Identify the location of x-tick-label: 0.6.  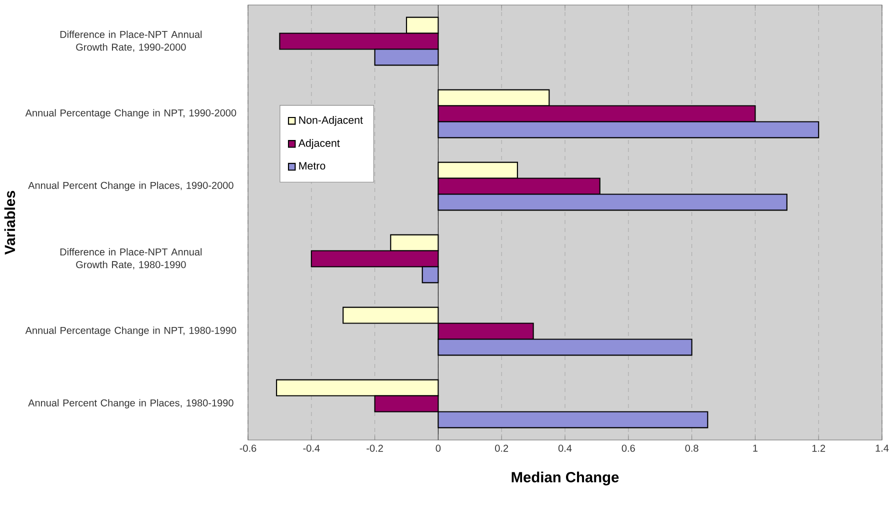
(628, 448).